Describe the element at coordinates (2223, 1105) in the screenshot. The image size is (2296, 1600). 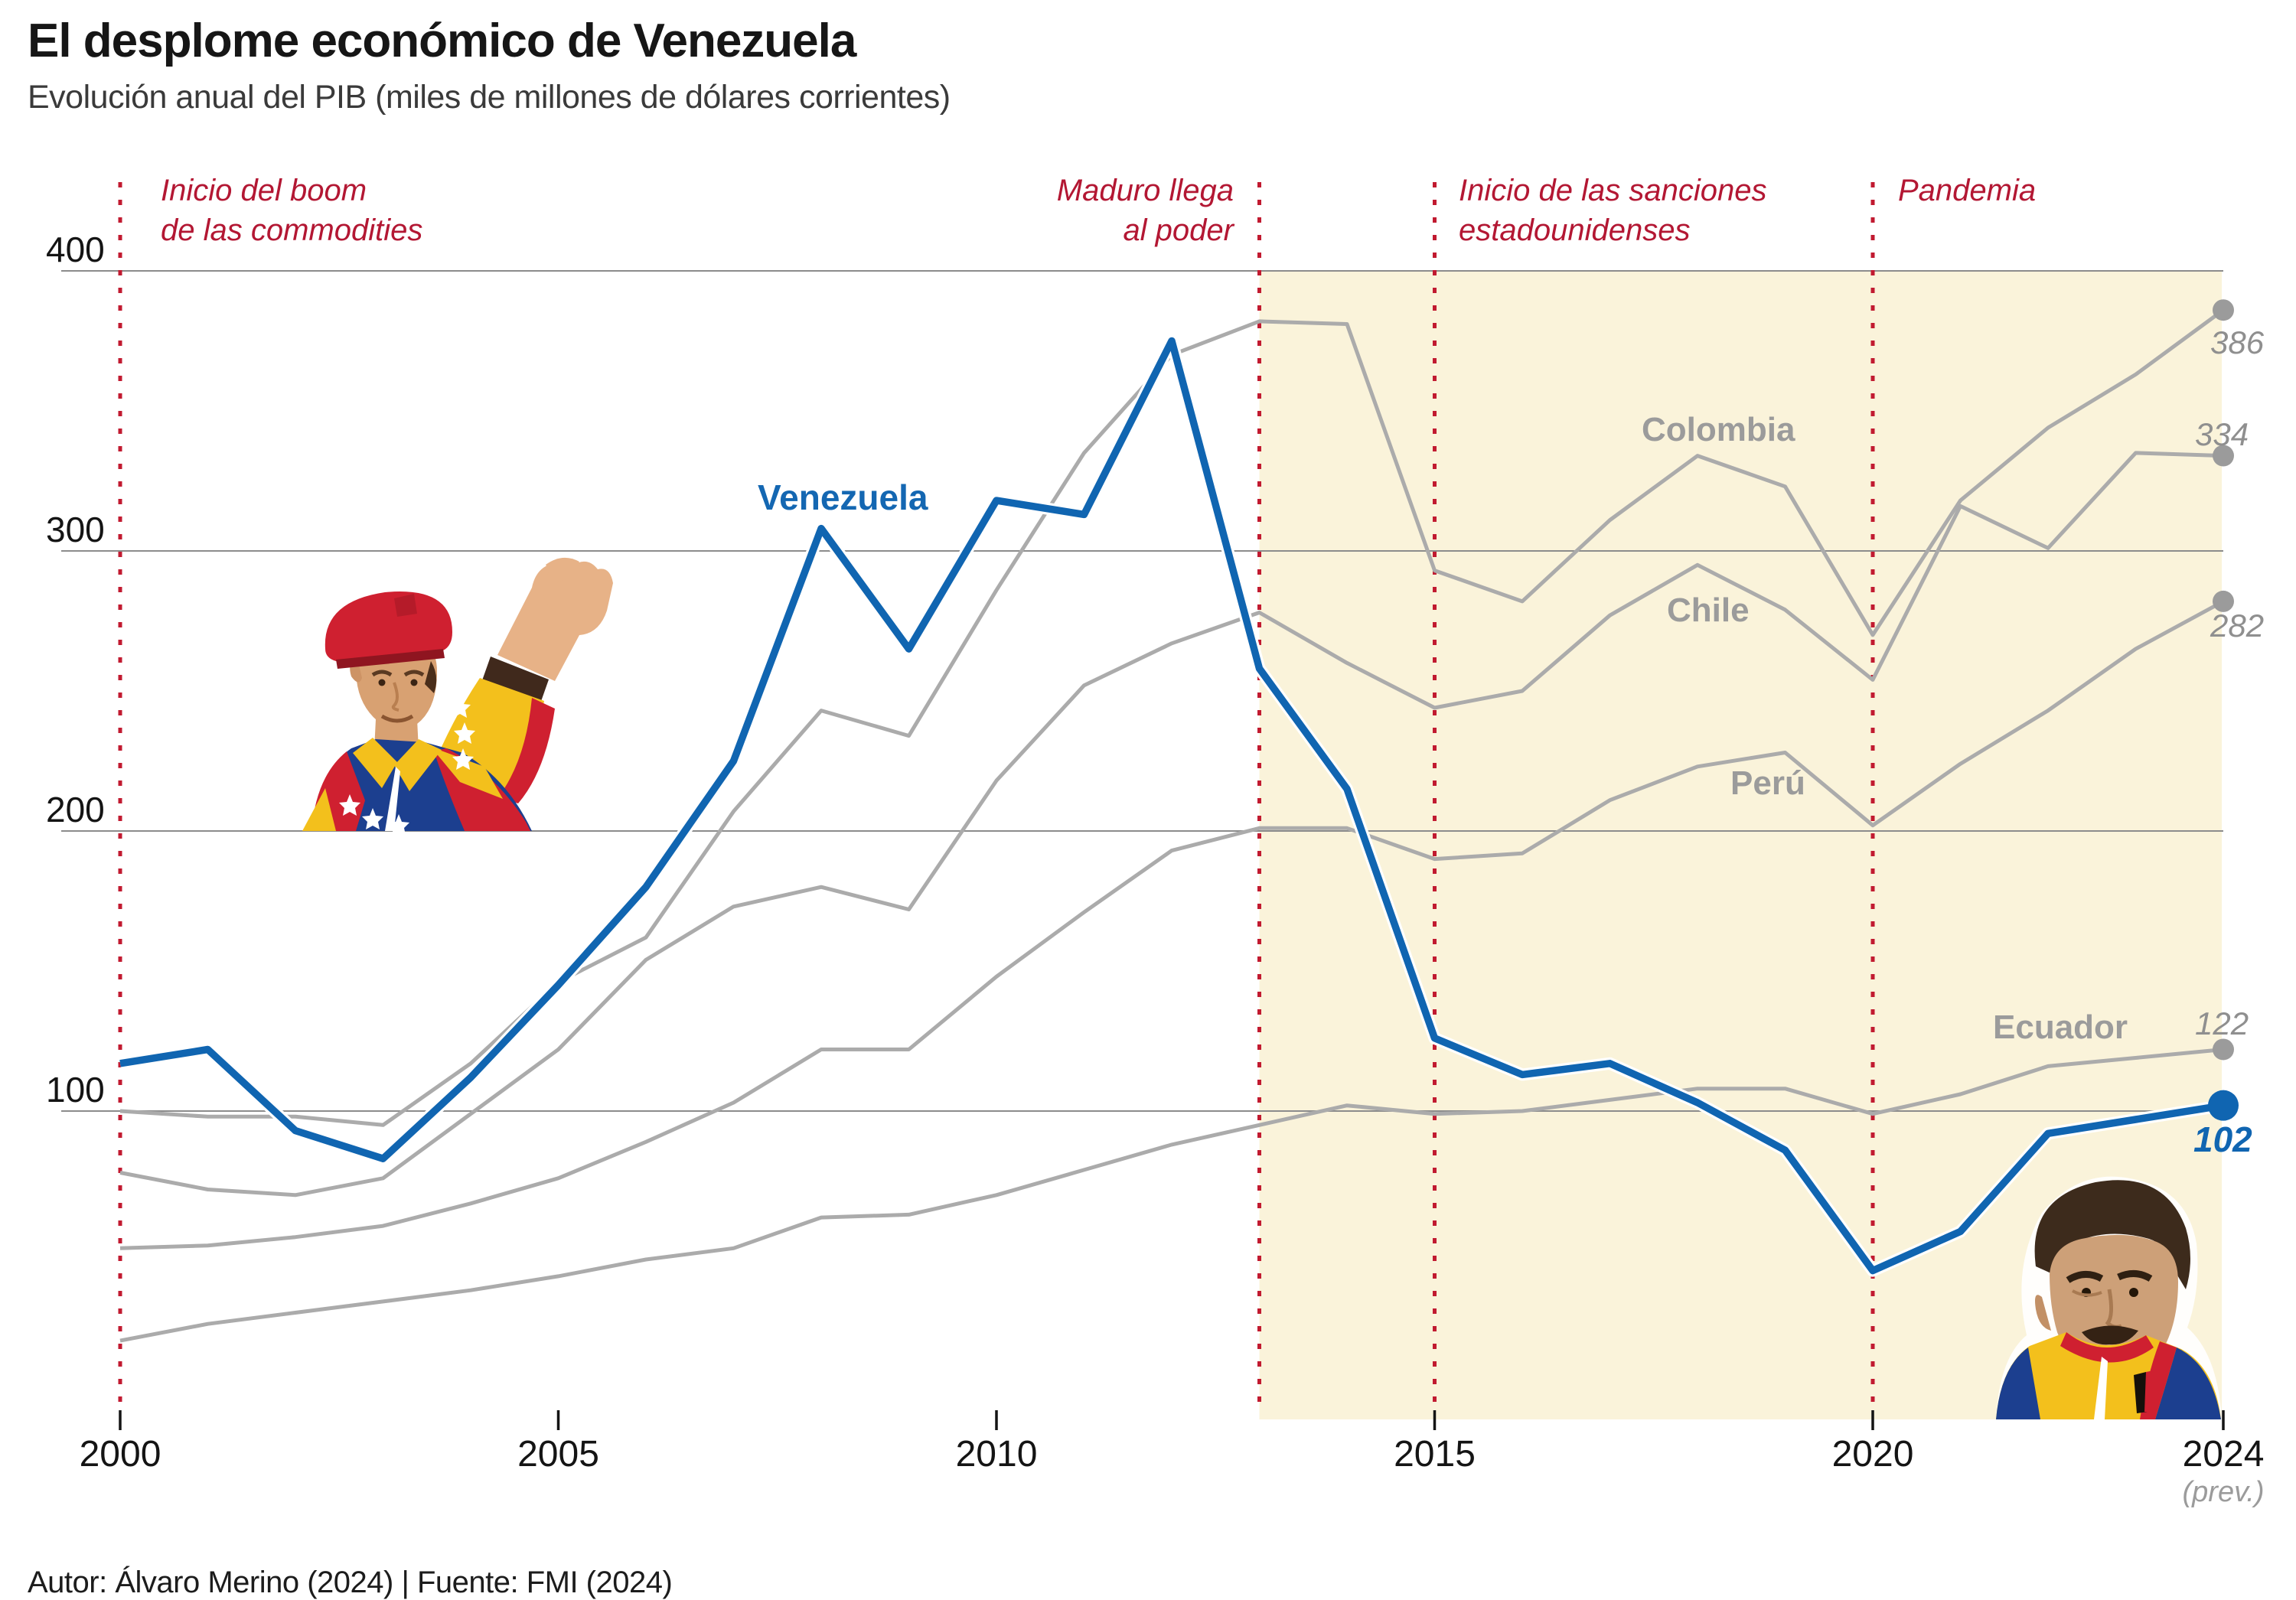
I see `end-dot-Venezuela` at that location.